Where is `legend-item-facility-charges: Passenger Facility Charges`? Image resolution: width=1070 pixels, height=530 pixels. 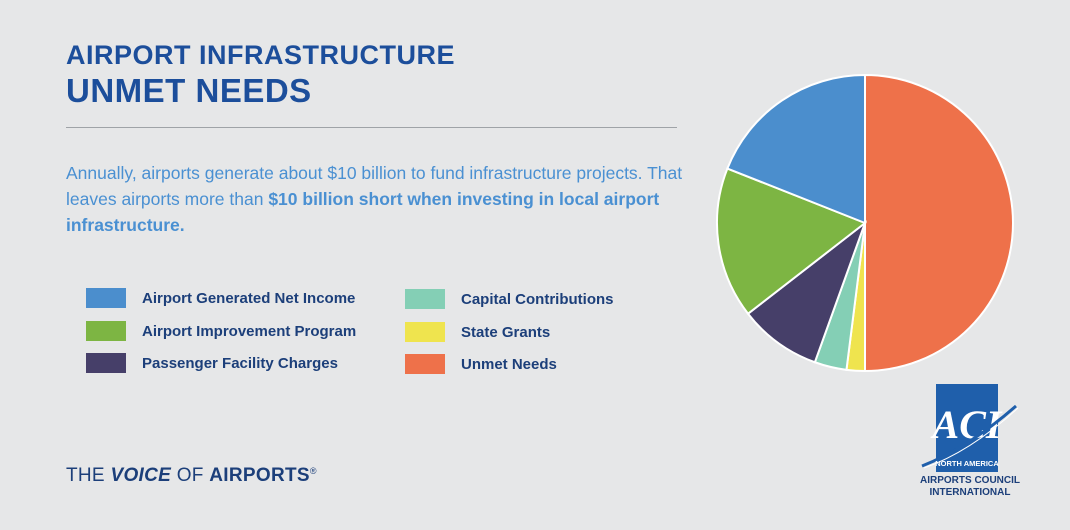 legend-item-facility-charges: Passenger Facility Charges is located at coordinates (212, 363).